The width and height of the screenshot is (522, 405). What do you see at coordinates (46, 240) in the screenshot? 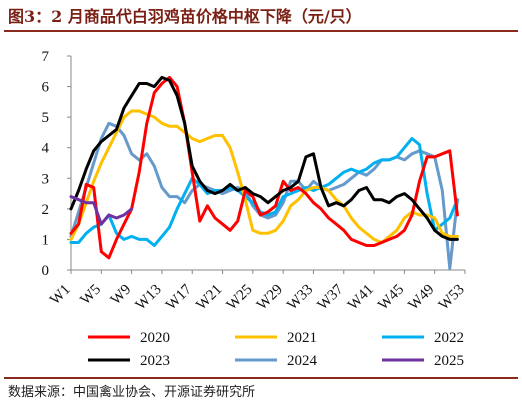
I see `y-tick-label: 1` at bounding box center [46, 240].